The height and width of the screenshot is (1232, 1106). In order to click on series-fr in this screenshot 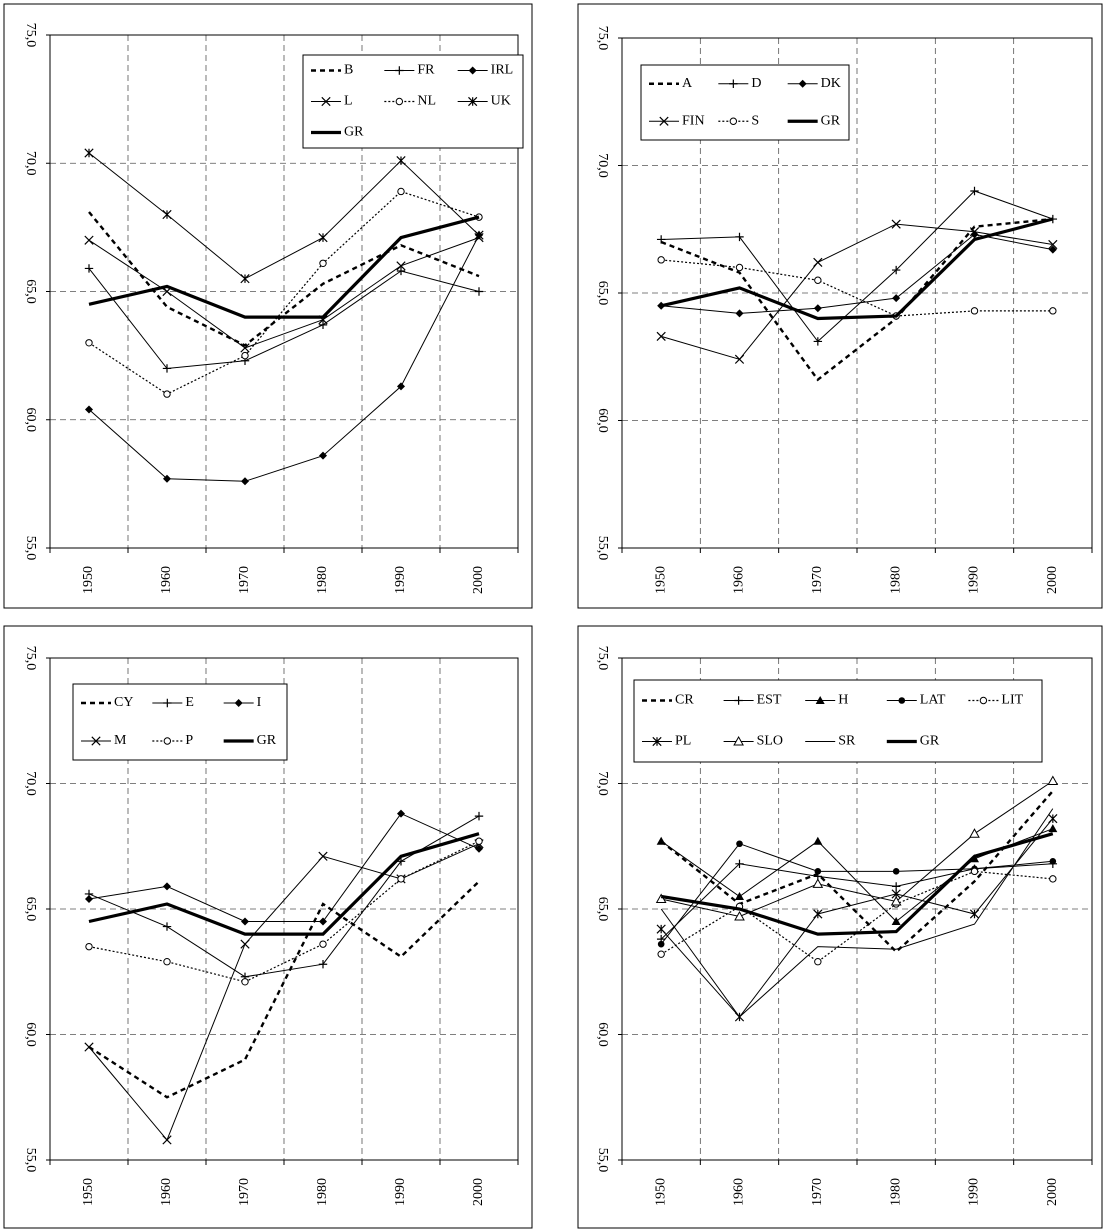, I will do `click(284, 318)`.